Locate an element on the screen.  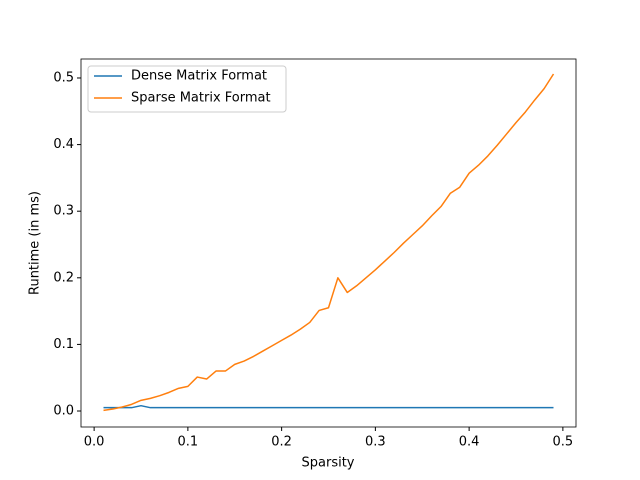
y-tick-label: 0.1 is located at coordinates (63, 344).